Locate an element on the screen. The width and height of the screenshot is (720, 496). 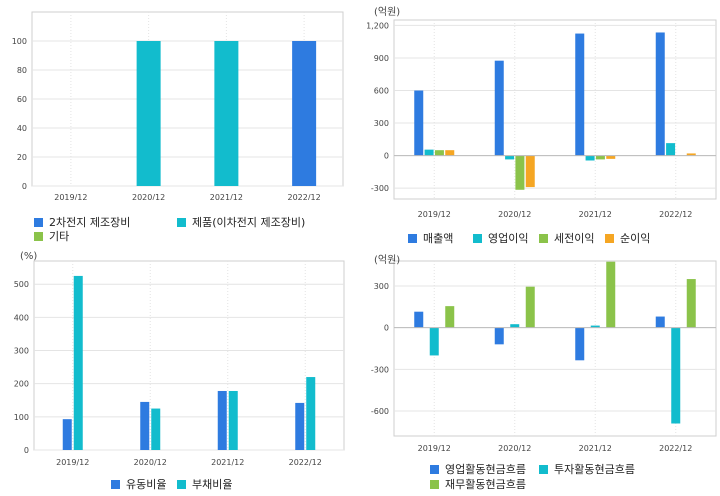
legend-item: 세전이익 is located at coordinates (566, 238).